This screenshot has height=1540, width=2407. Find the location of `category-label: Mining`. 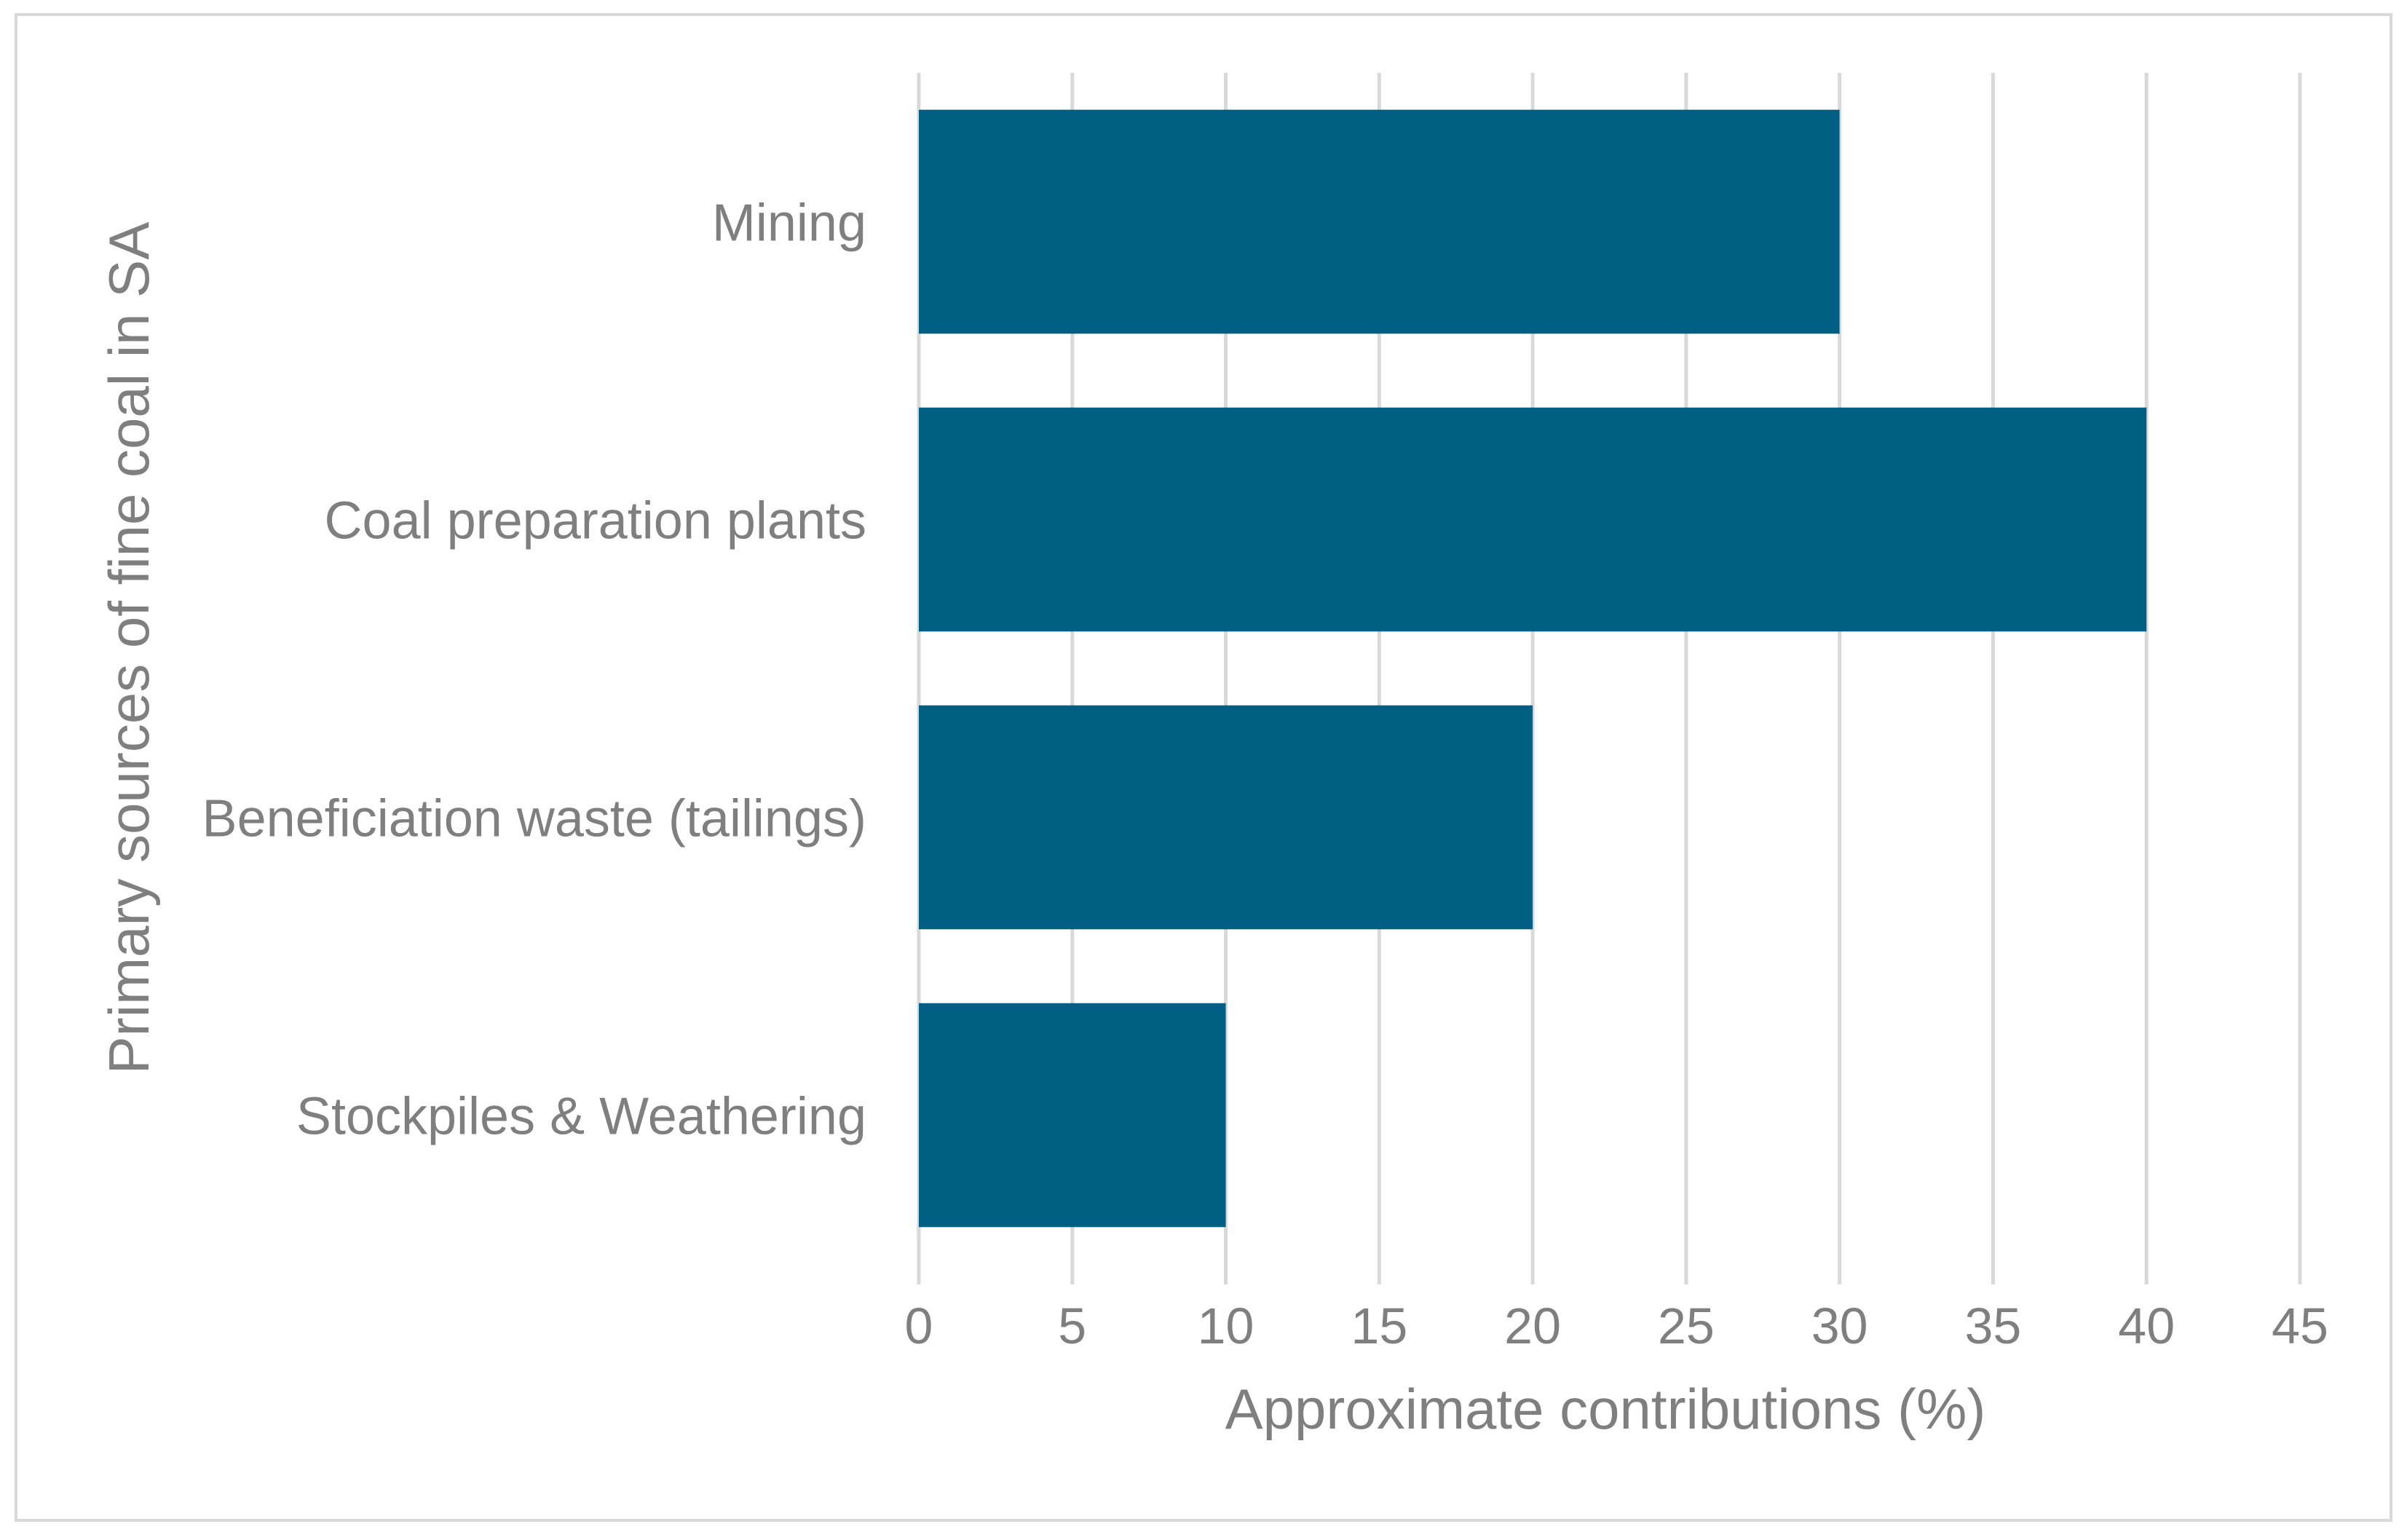

category-label: Mining is located at coordinates (789, 223).